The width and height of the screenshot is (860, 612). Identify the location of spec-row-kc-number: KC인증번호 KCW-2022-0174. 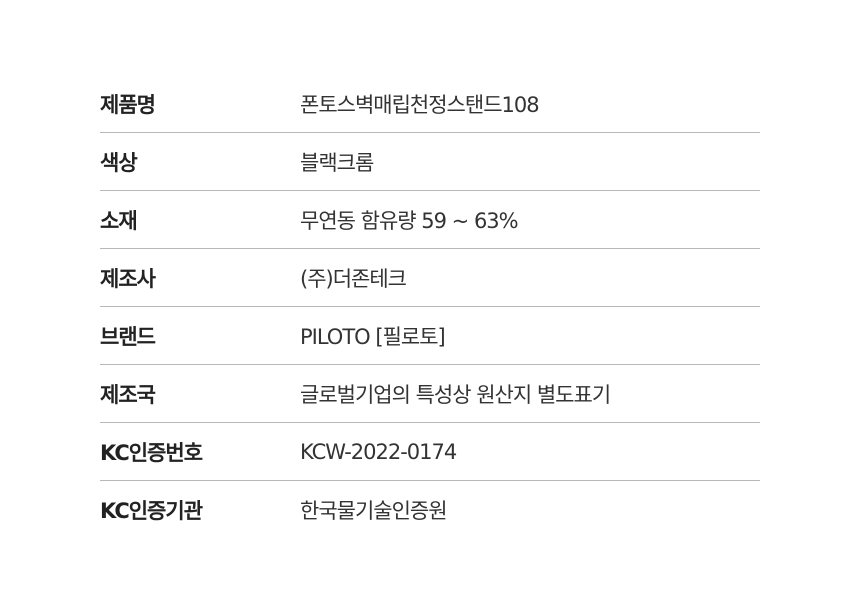
(430, 452).